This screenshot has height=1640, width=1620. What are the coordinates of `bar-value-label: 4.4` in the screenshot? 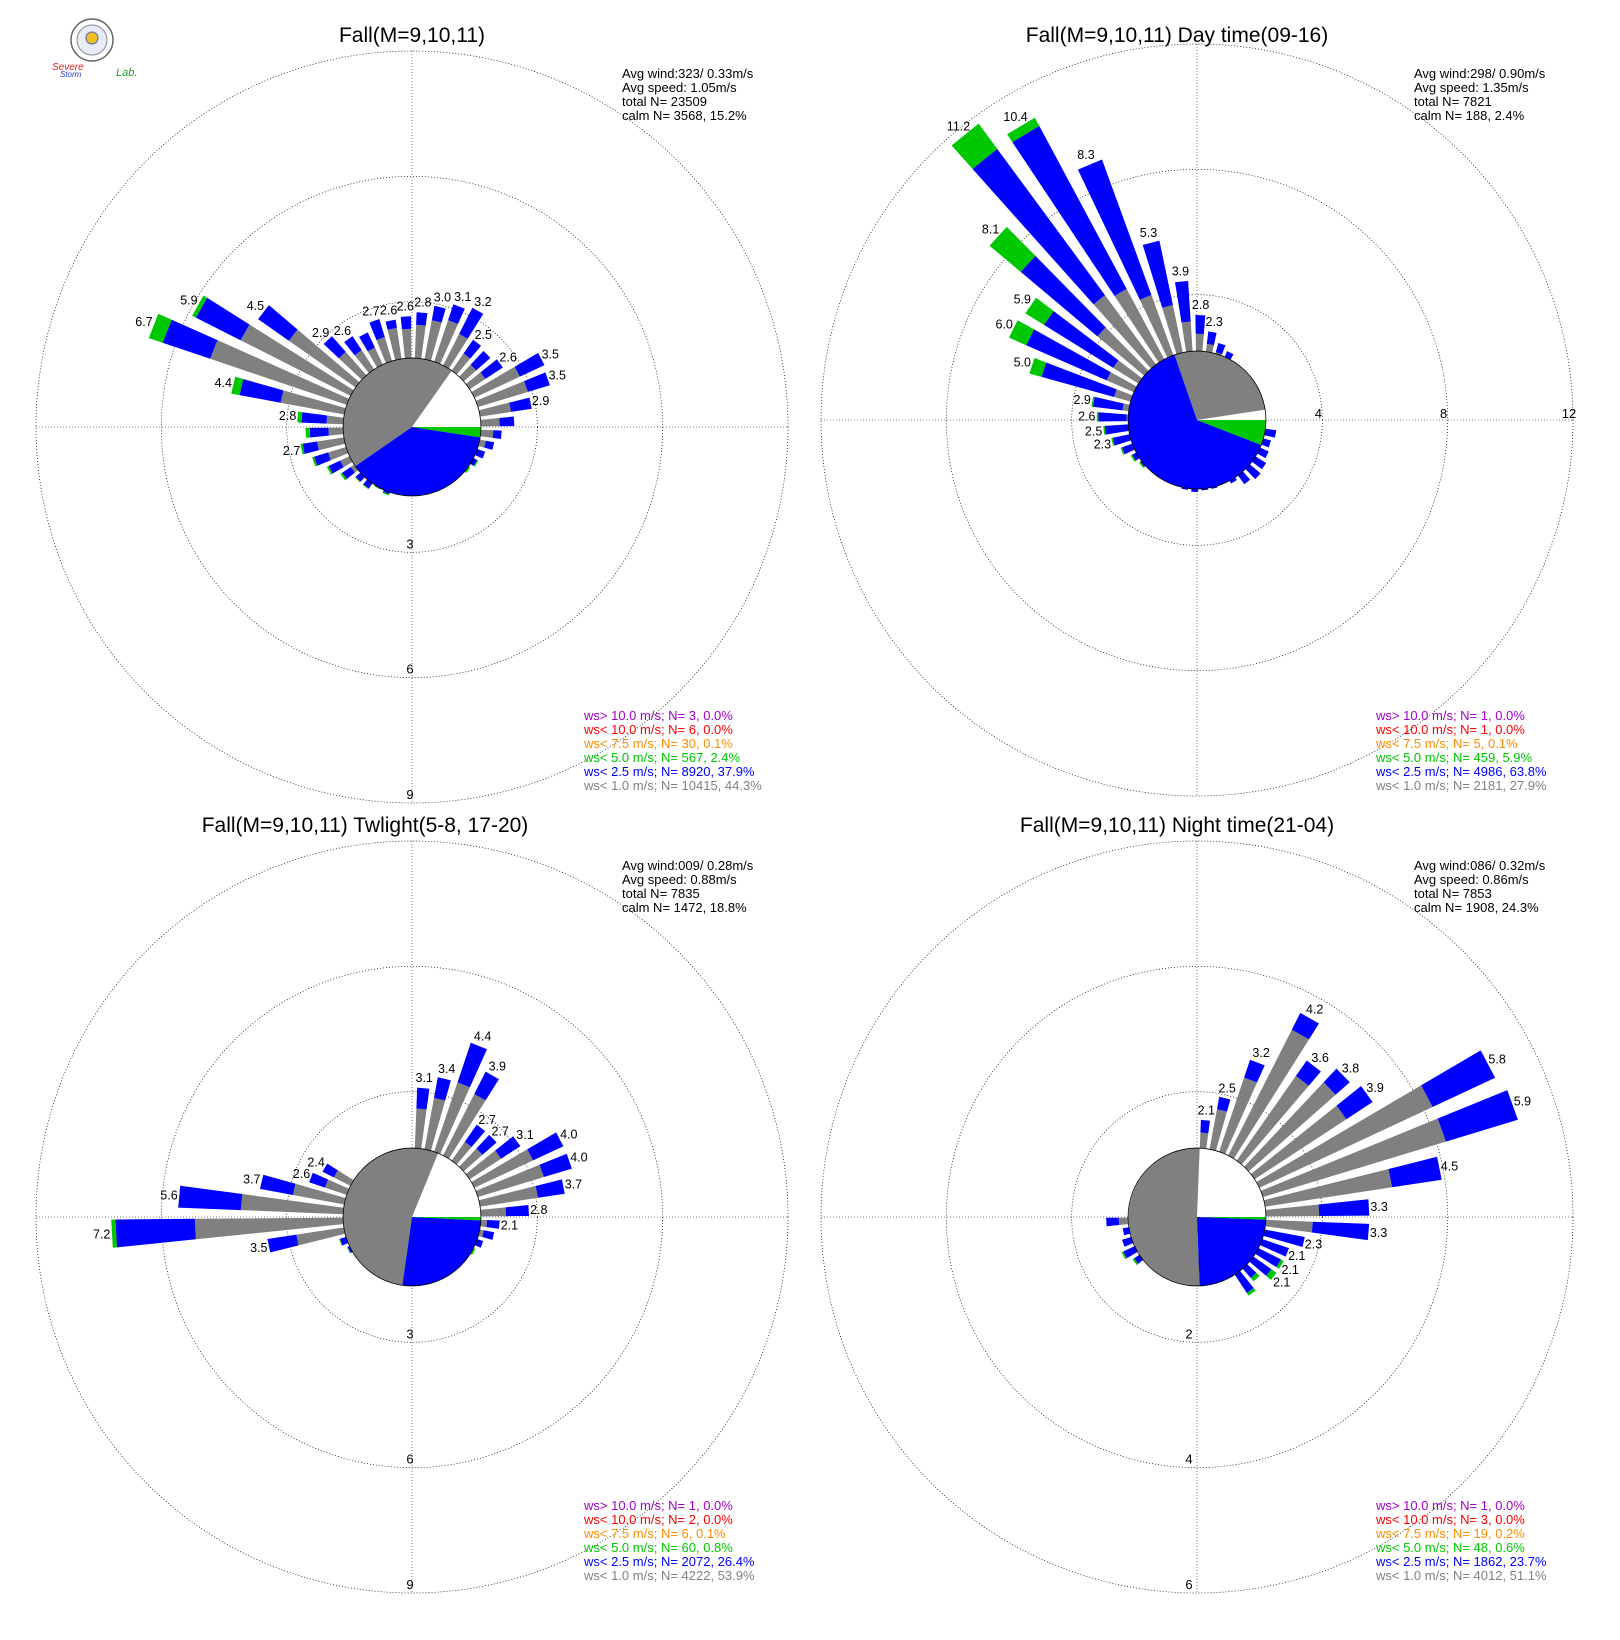 It's located at (223, 383).